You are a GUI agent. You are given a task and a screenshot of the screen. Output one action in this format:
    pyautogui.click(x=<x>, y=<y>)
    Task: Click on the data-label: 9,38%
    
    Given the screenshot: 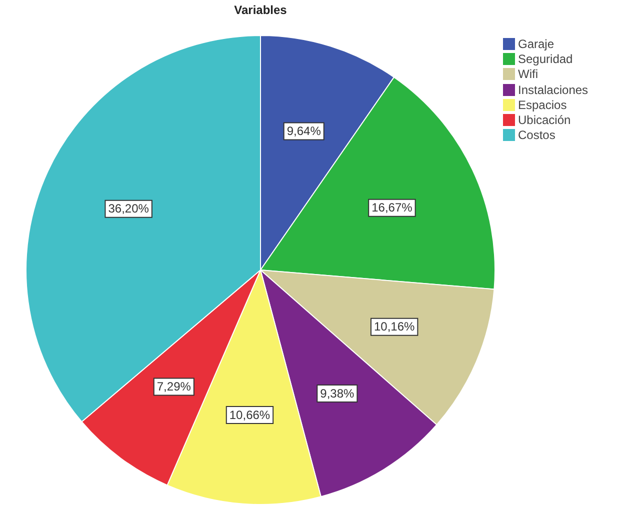 What is the action you would take?
    pyautogui.click(x=337, y=393)
    